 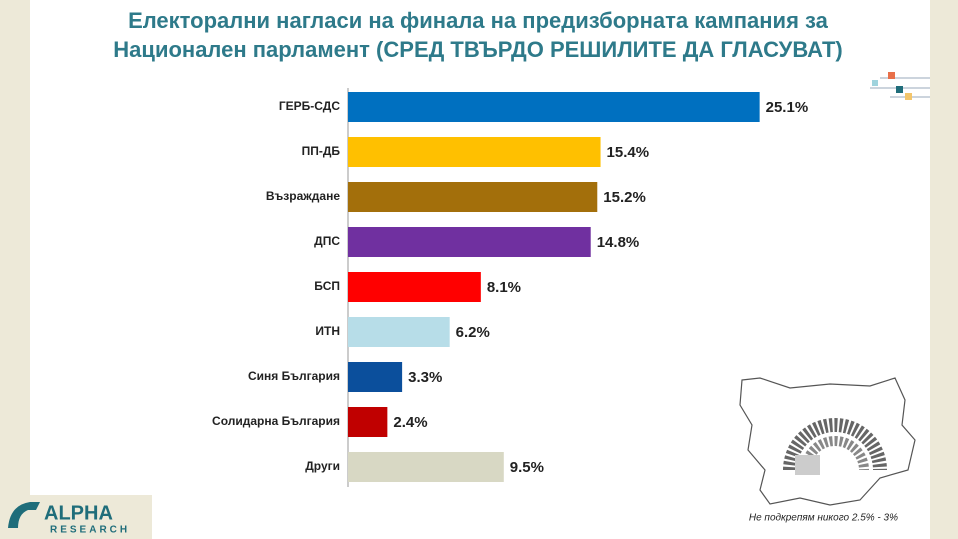 I want to click on category-label: ГЕРБ-СДС, so click(x=309, y=106).